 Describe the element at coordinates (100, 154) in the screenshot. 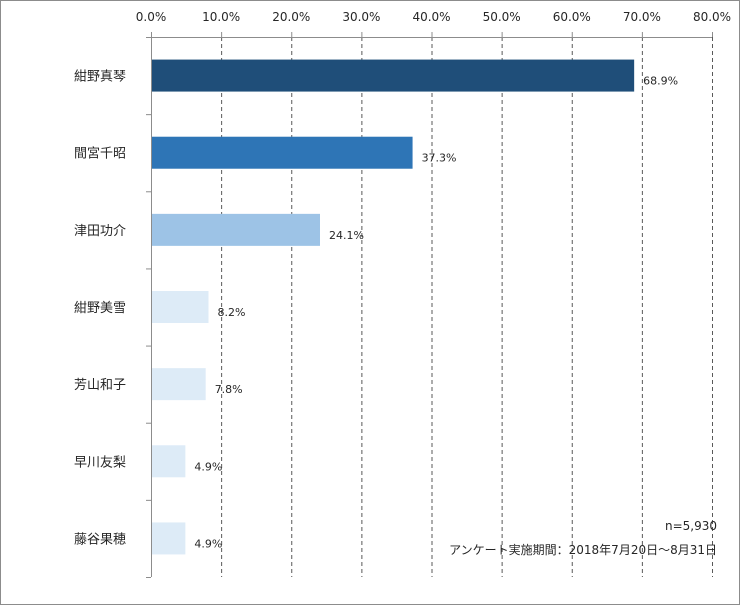

I see `category-label: 間宮千昭` at that location.